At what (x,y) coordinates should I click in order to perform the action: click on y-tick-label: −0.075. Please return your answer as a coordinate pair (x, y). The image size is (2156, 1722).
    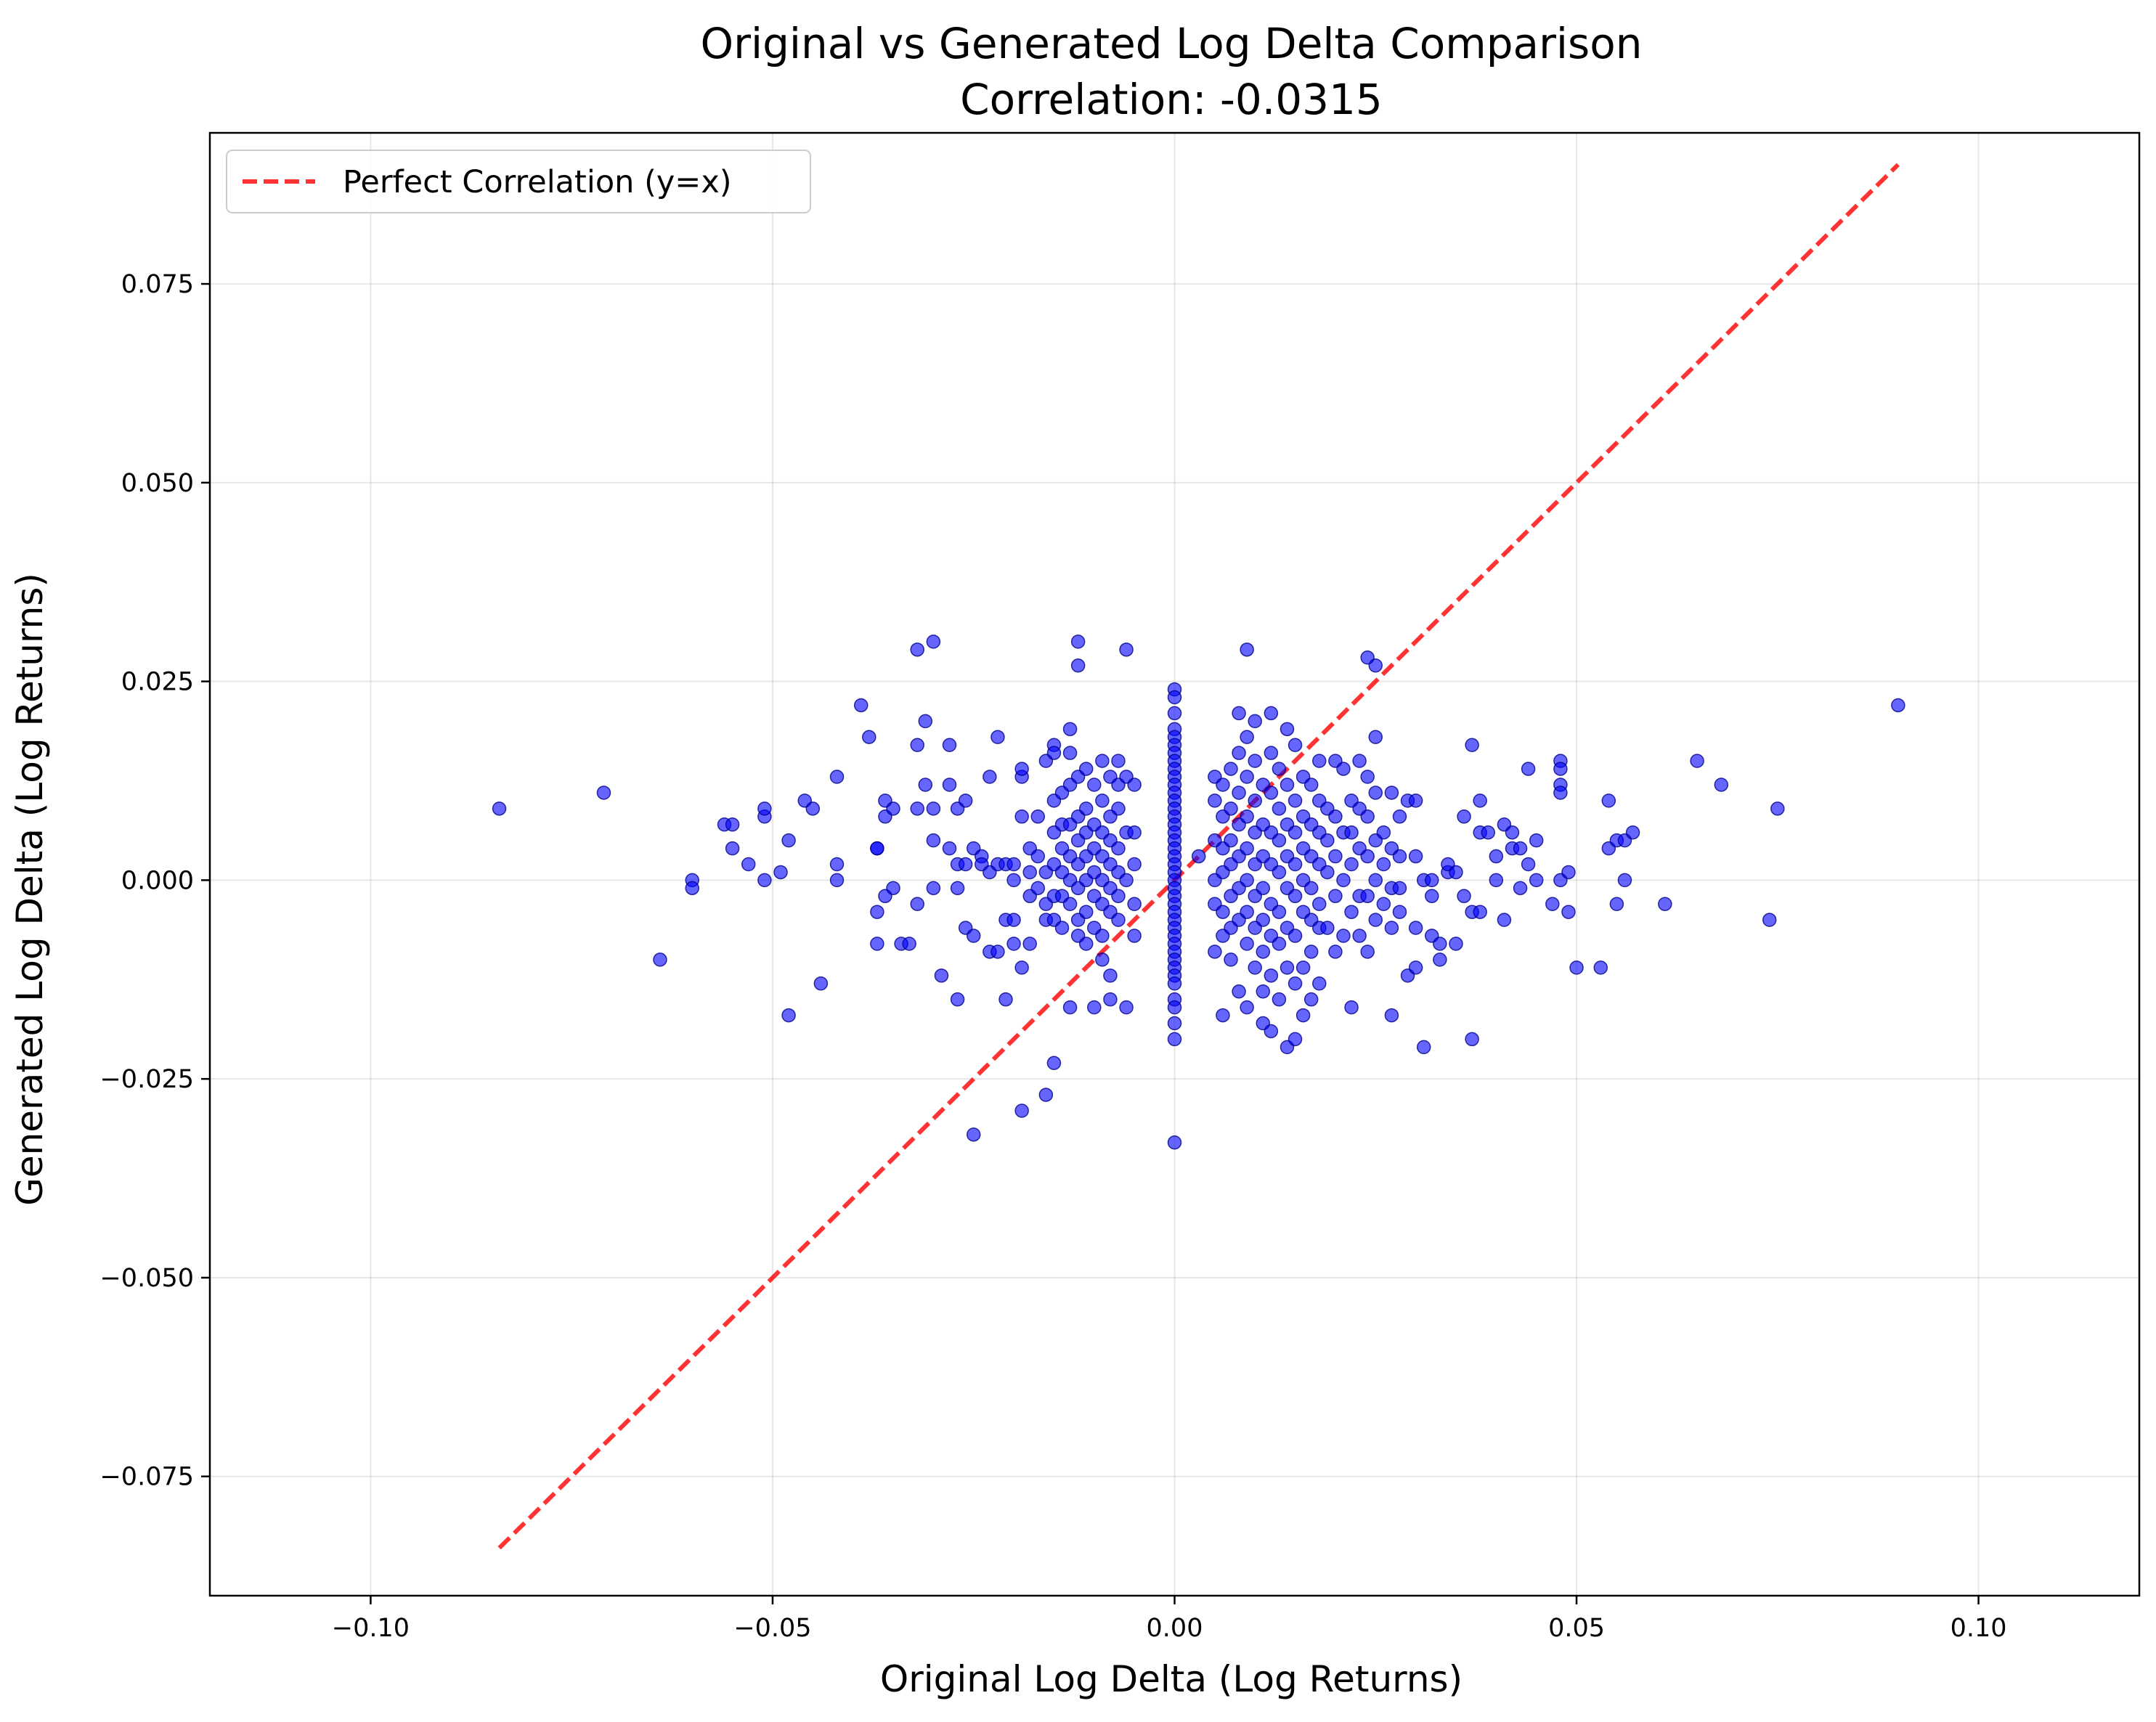
    Looking at the image, I should click on (146, 1478).